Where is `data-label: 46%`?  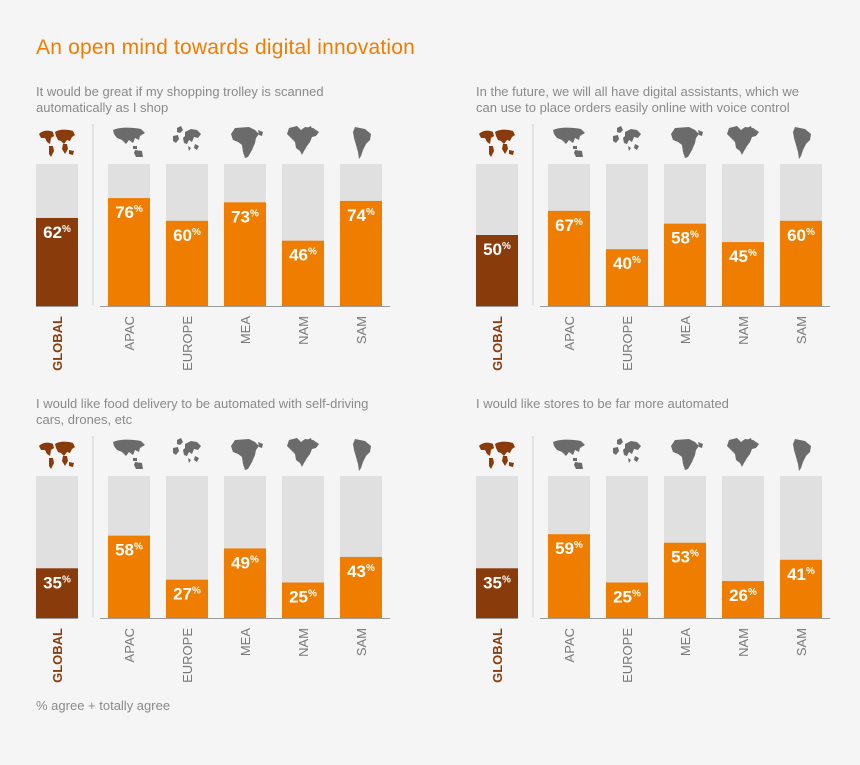 data-label: 46% is located at coordinates (303, 255).